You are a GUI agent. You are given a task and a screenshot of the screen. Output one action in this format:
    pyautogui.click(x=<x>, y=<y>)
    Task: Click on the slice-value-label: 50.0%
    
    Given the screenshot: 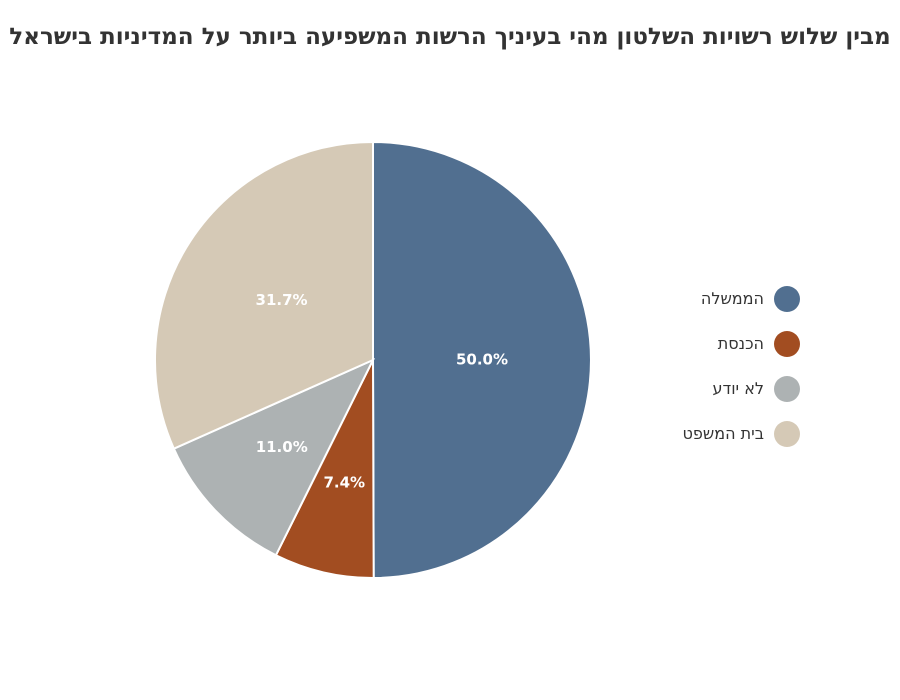 What is the action you would take?
    pyautogui.click(x=482, y=359)
    